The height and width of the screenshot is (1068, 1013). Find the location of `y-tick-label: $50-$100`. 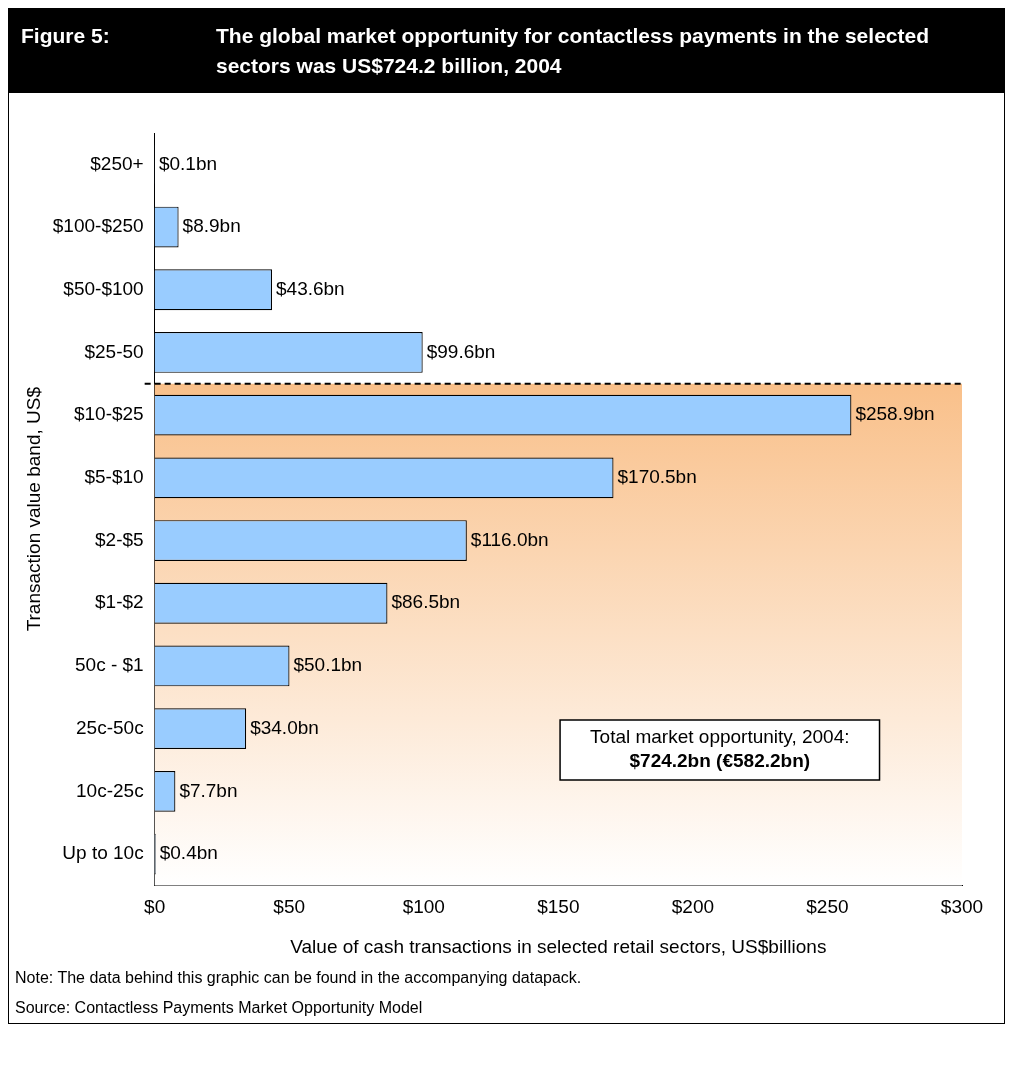

y-tick-label: $50-$100 is located at coordinates (103, 288).